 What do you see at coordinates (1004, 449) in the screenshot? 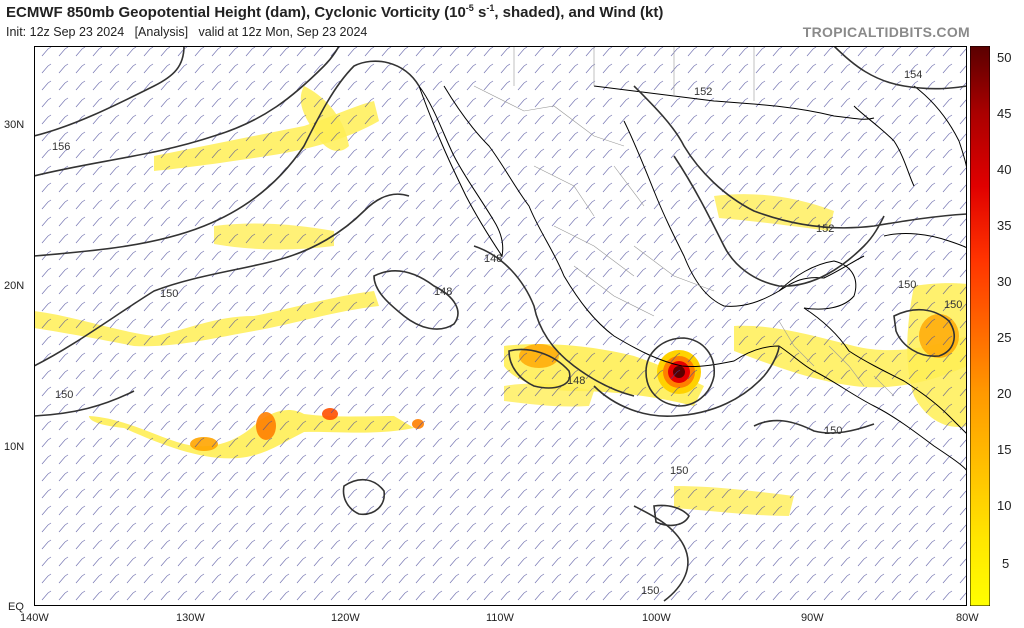
I see `colorbar-label: 15` at bounding box center [1004, 449].